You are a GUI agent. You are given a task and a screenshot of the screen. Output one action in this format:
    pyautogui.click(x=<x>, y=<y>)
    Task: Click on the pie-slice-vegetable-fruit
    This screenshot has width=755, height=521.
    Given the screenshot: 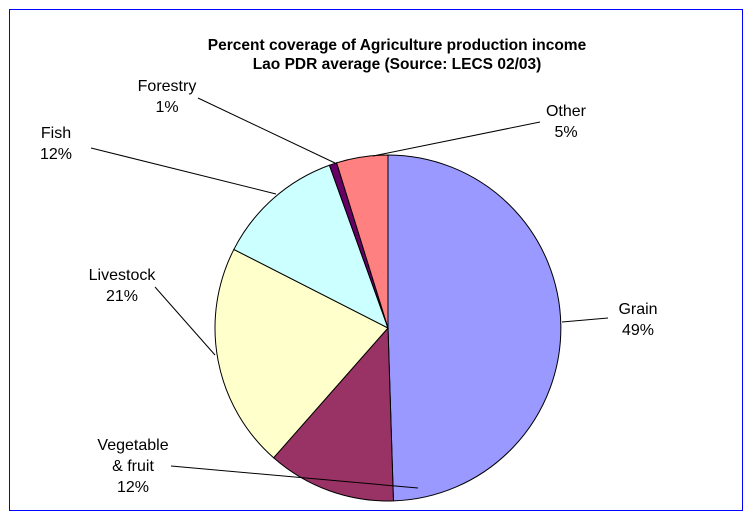 What is the action you would take?
    pyautogui.click(x=333, y=414)
    